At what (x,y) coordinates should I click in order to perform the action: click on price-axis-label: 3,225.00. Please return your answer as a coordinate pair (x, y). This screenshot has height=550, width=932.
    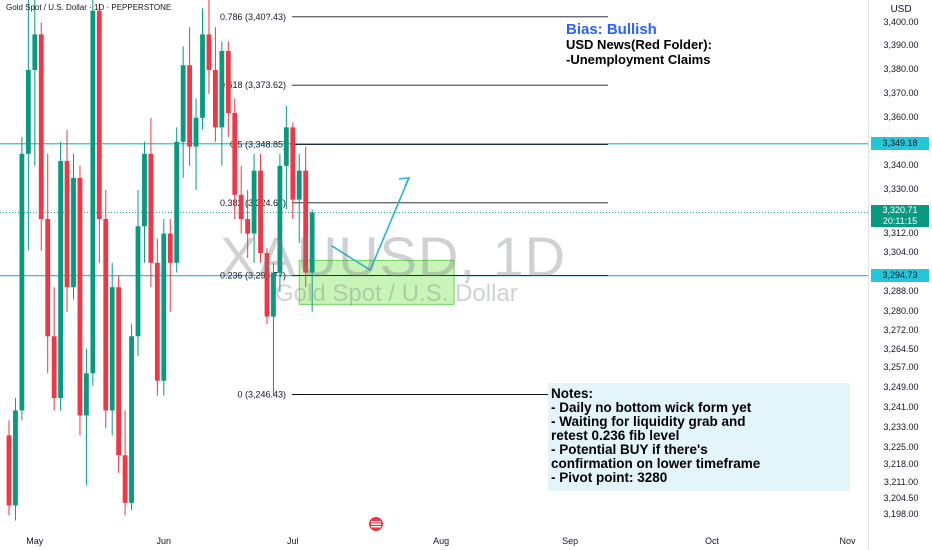
    Looking at the image, I should click on (901, 446).